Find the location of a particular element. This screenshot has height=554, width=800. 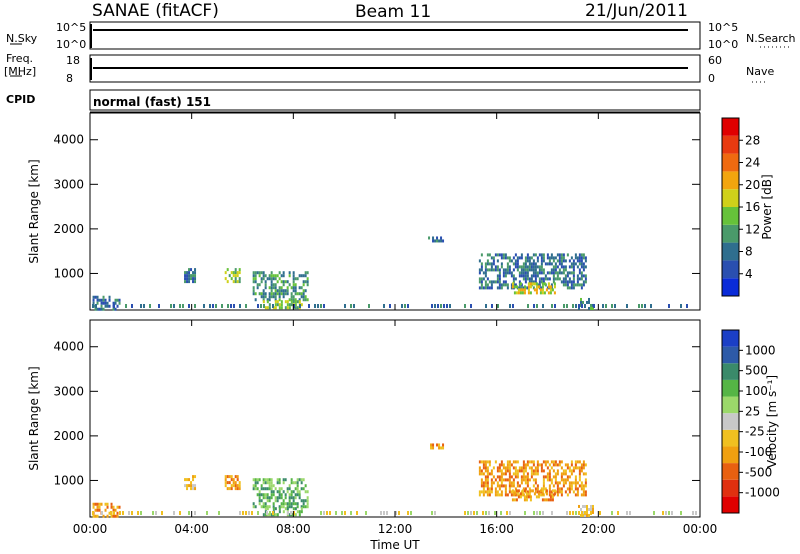

cpid-value: normal (fast) 151 is located at coordinates (152, 102).